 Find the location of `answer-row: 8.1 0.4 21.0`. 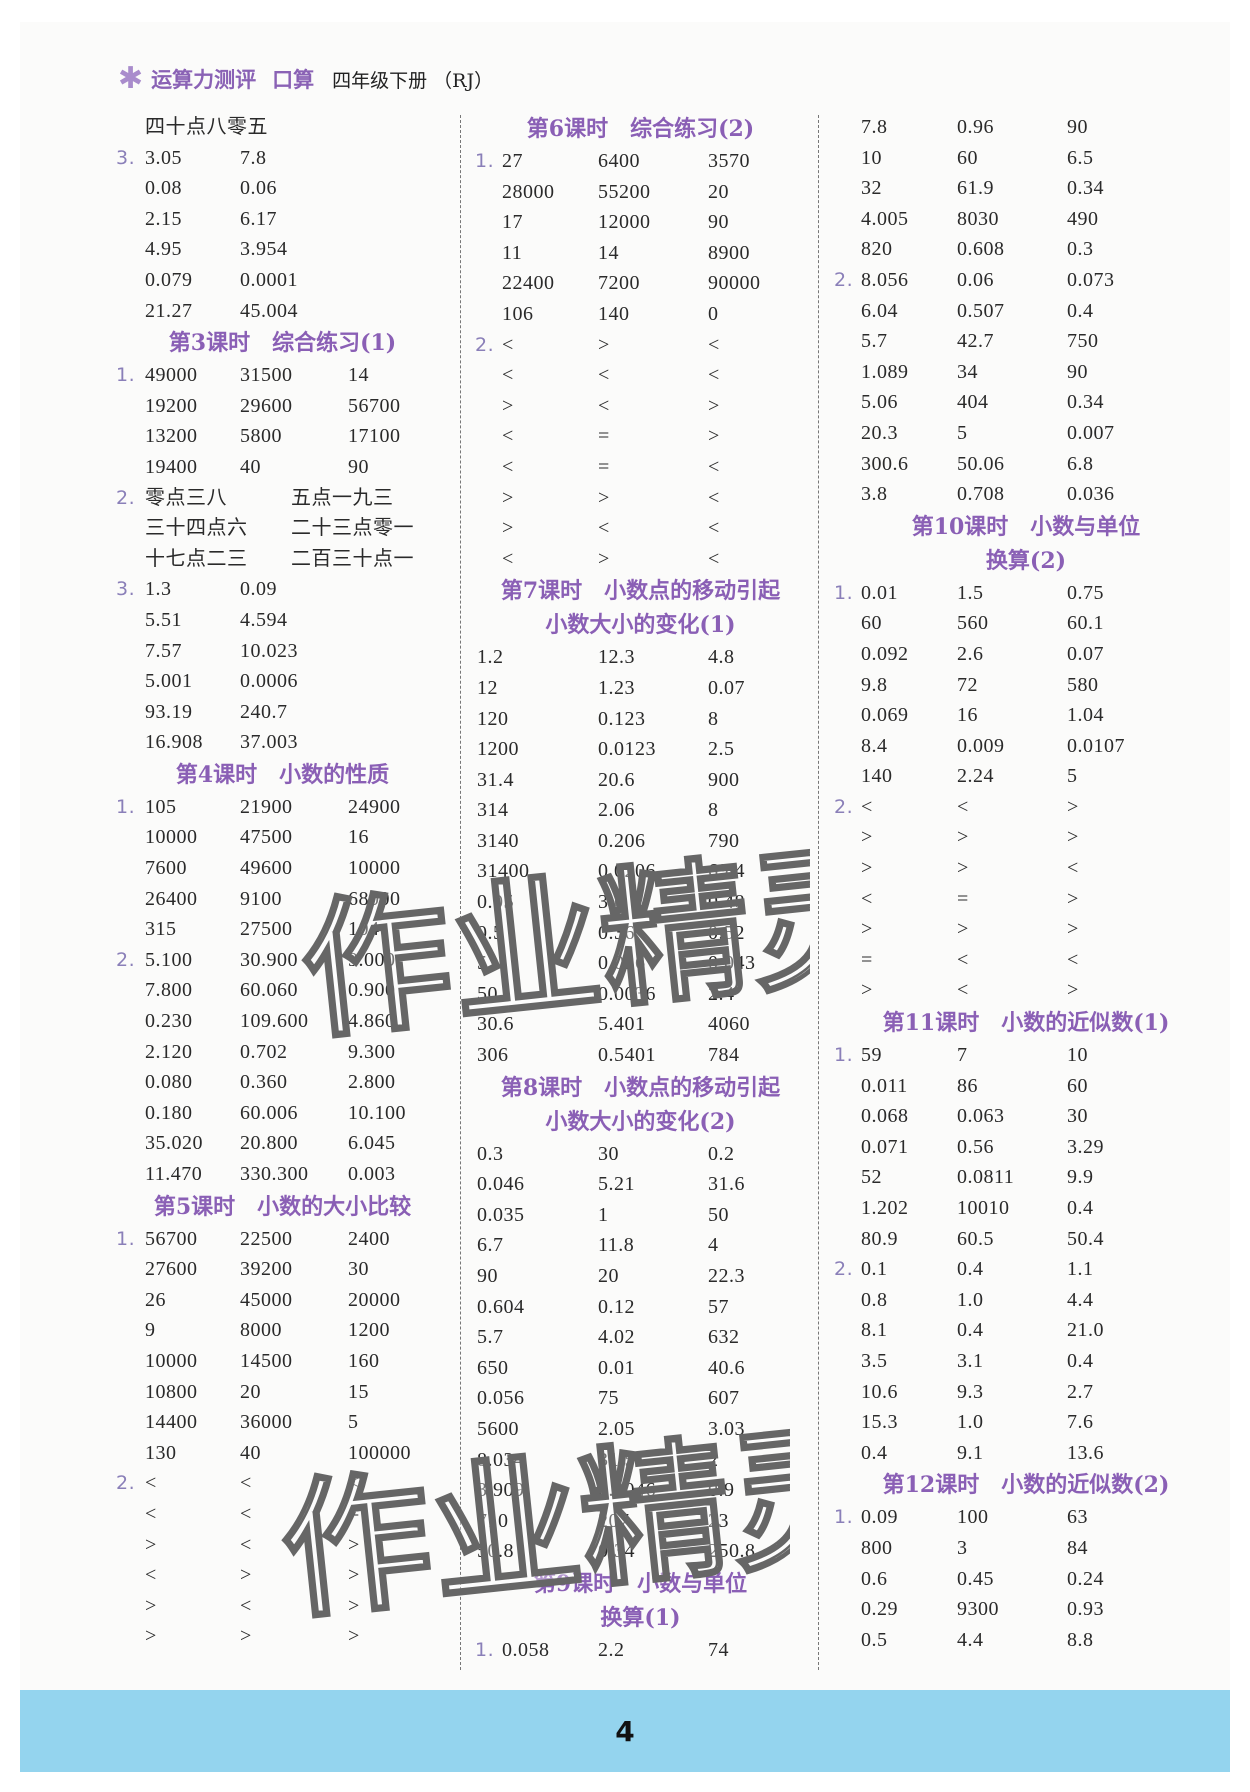

answer-row: 8.1 0.4 21.0 is located at coordinates (1026, 1330).